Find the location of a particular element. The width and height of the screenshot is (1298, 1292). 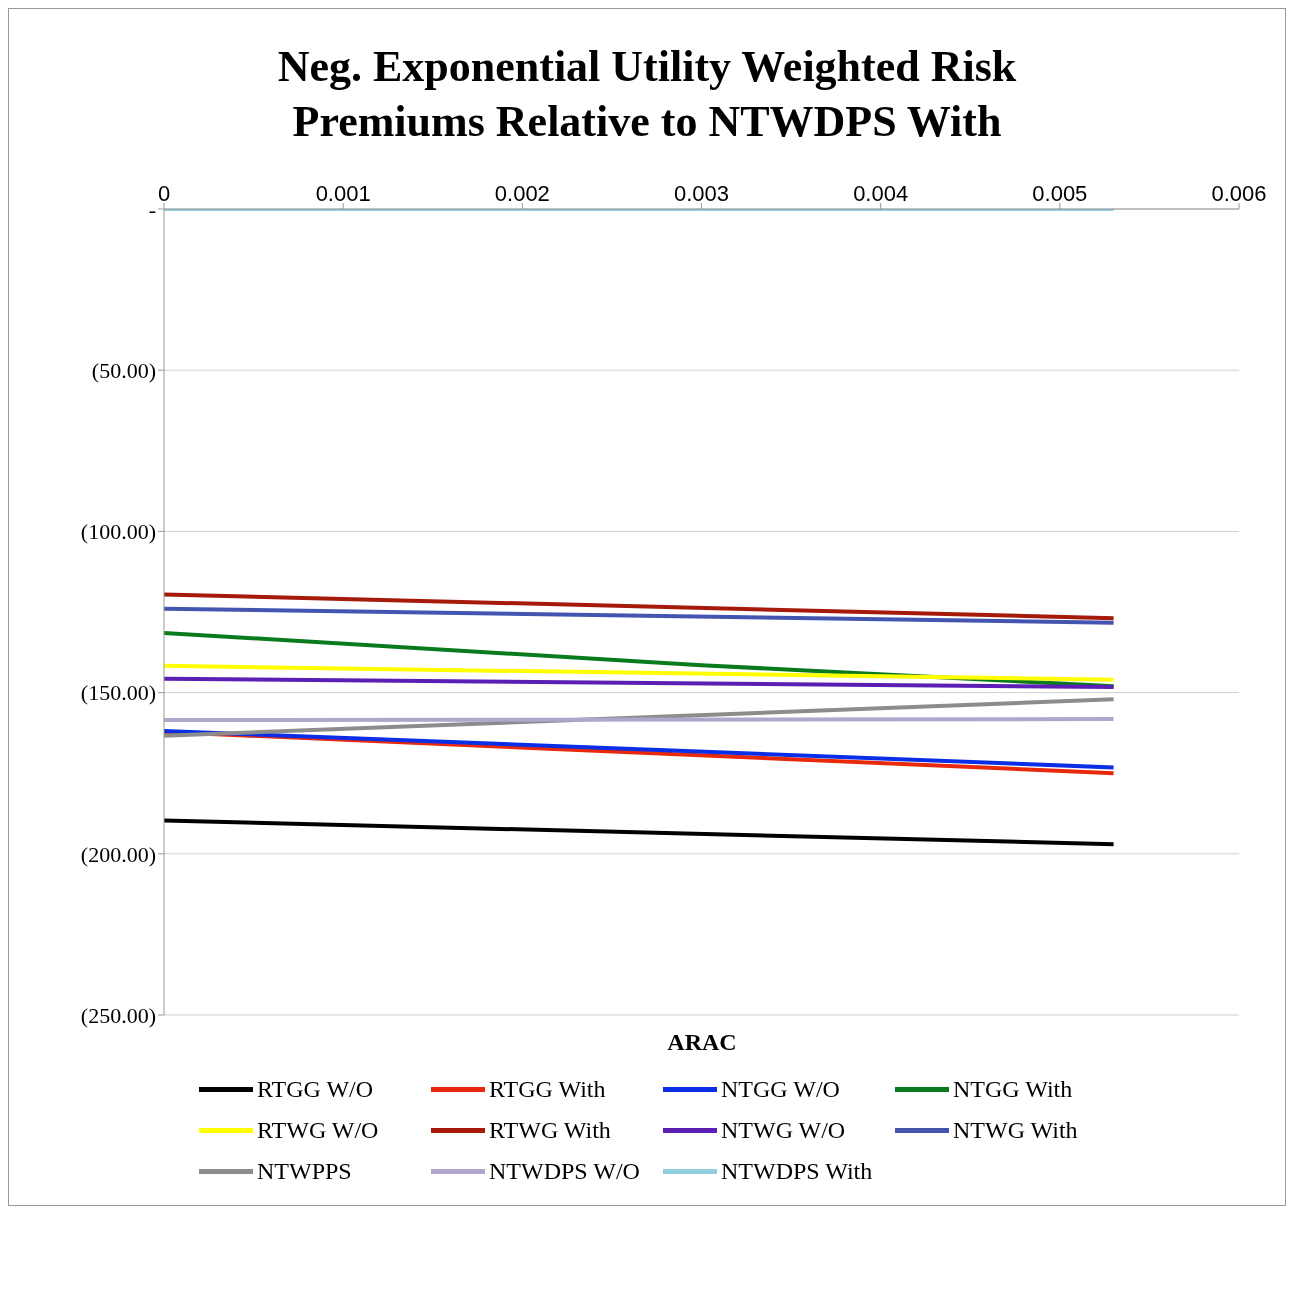

legend-label: RTGG With is located at coordinates (547, 1089).